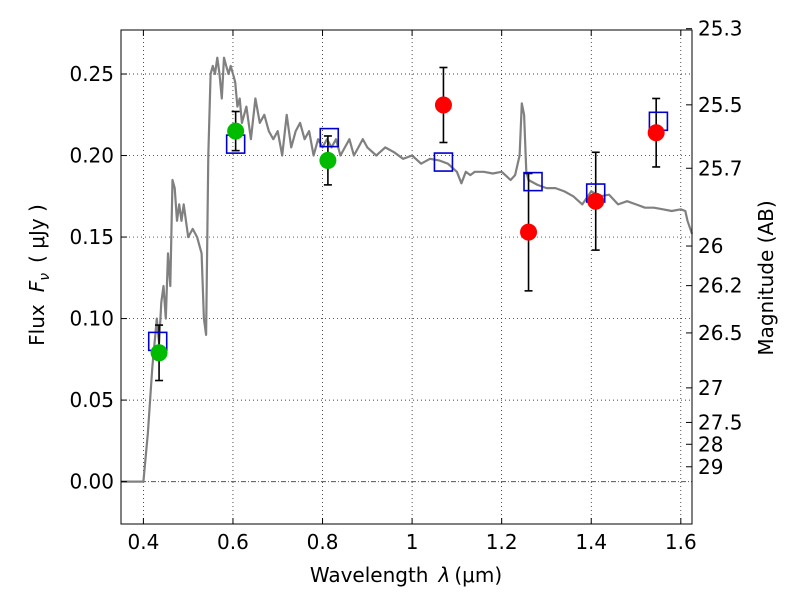  I want to click on y-tick-label: 0.20, so click(91, 156).